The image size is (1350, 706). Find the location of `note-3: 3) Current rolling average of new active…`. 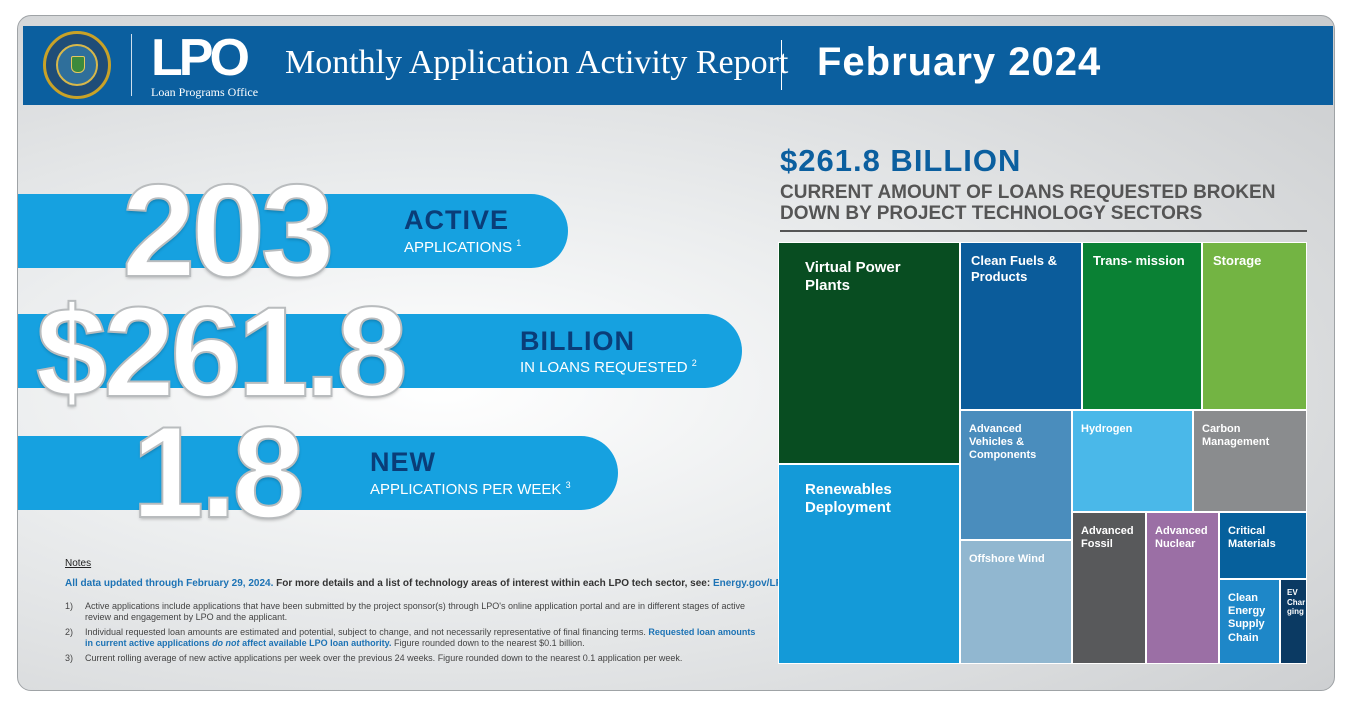

note-3: 3) Current rolling average of new active… is located at coordinates (374, 658).